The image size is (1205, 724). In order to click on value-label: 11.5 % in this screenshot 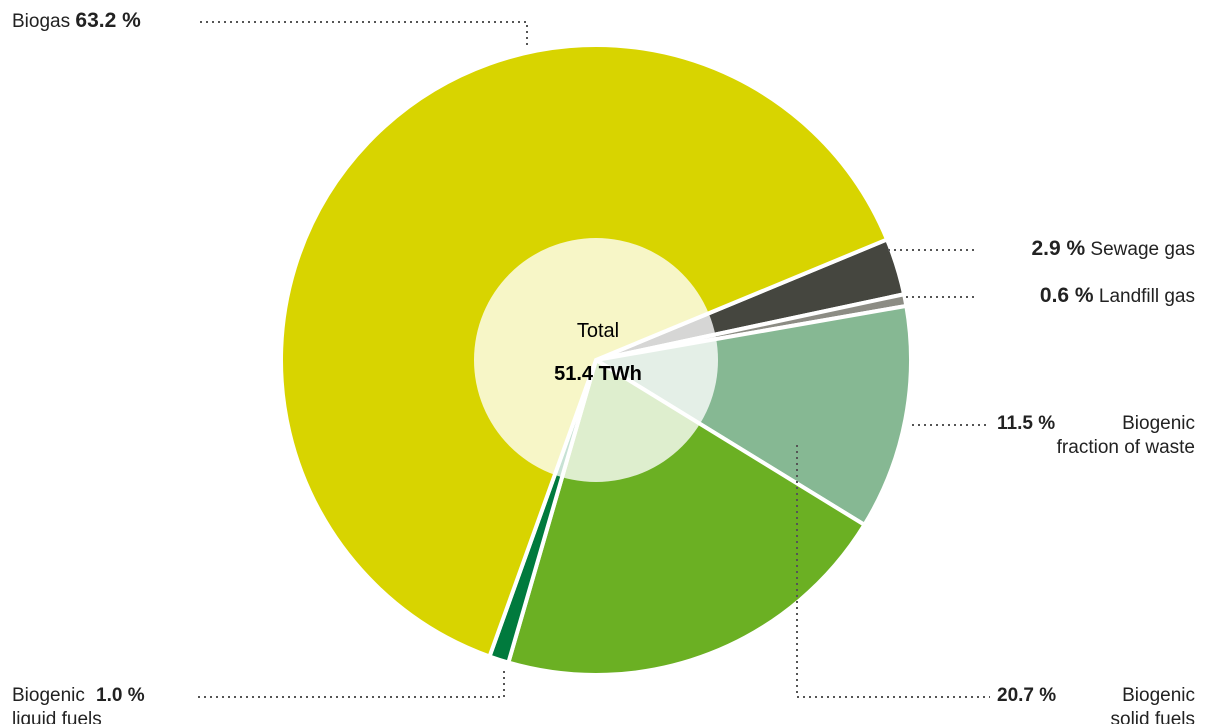, I will do `click(1026, 423)`.